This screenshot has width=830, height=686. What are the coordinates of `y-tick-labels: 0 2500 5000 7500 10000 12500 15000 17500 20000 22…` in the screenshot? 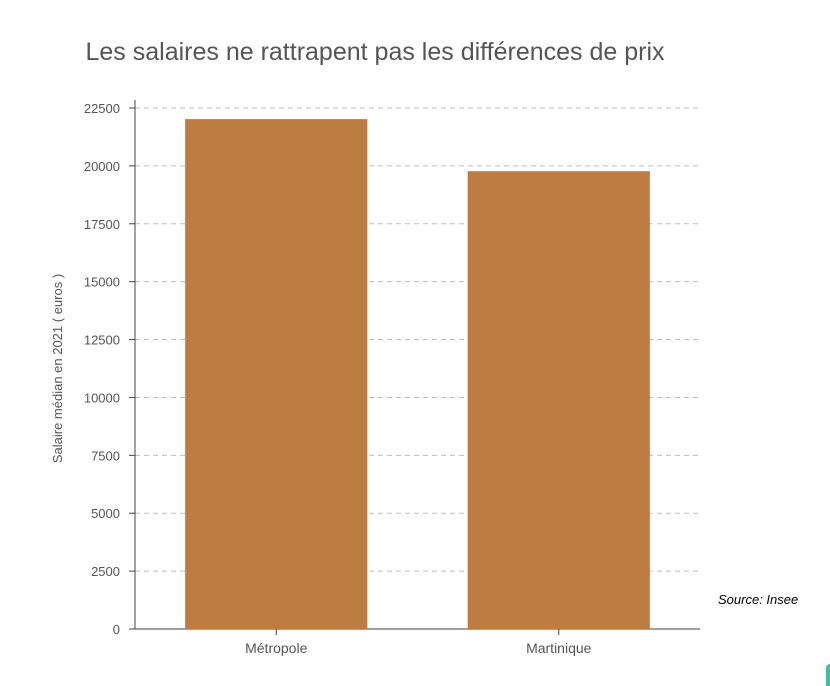 It's located at (102, 369).